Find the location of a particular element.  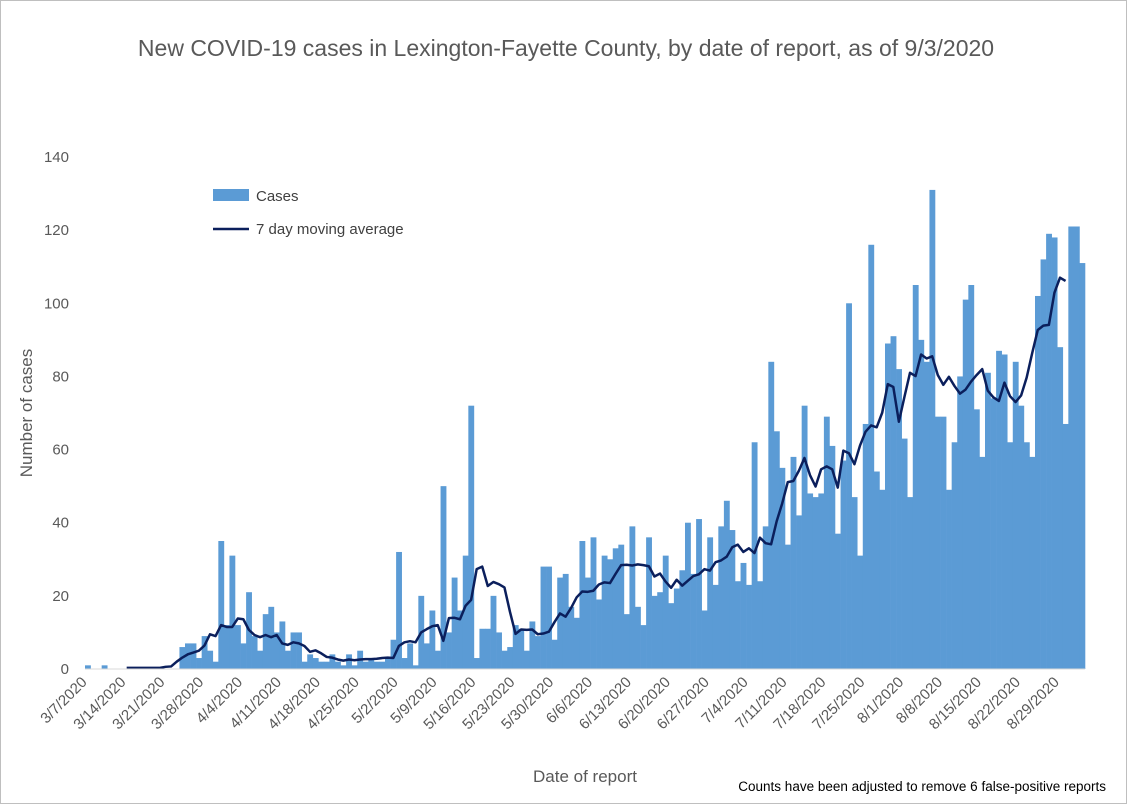

y-tick-label: 0 is located at coordinates (65, 669).